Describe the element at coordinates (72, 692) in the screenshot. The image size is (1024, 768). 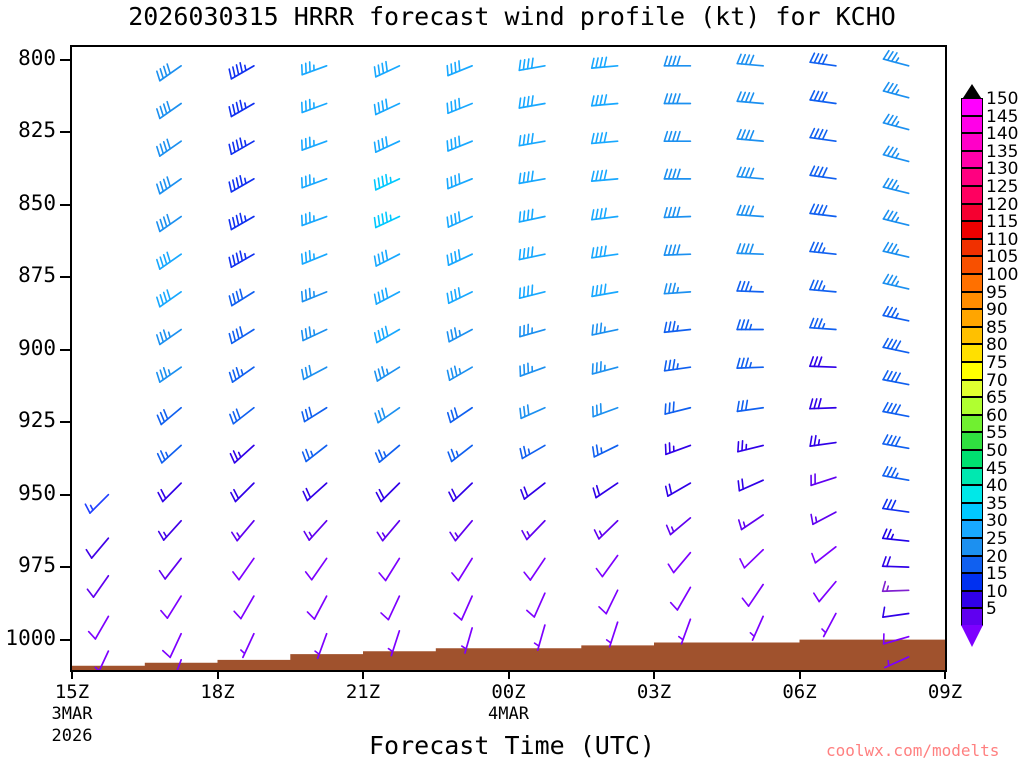
I see `x-axis-label: 15Z` at that location.